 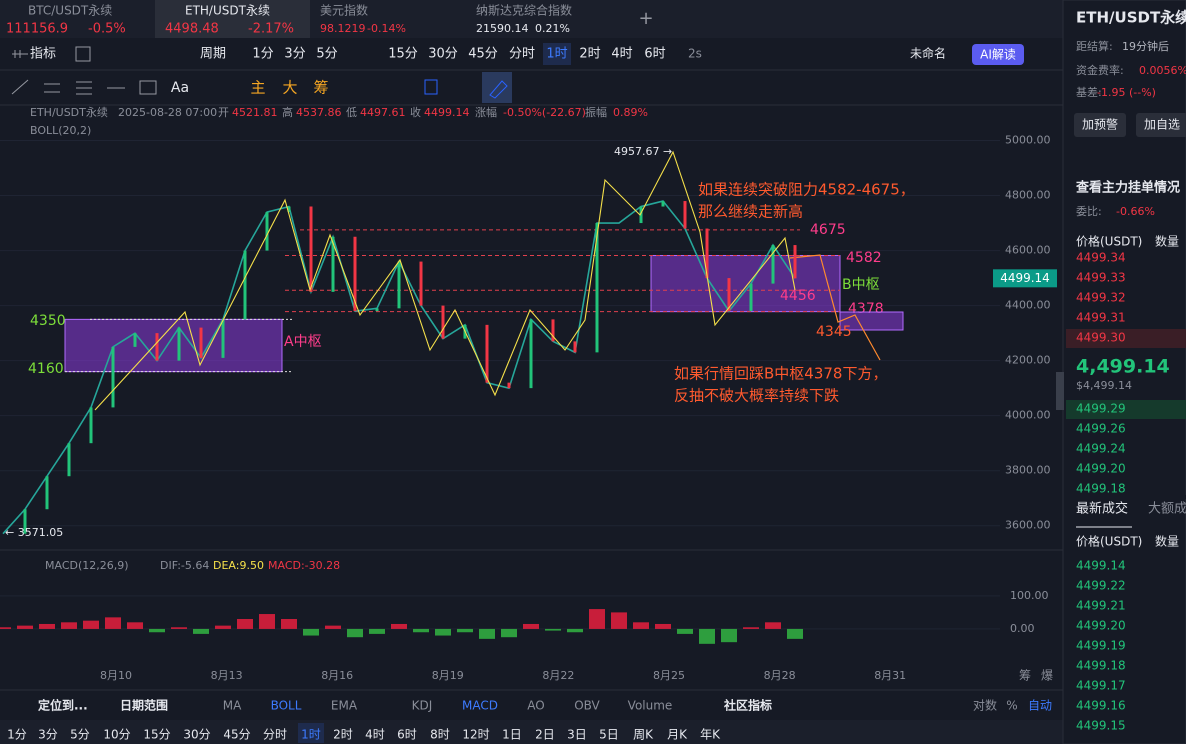 I want to click on x-tick-label: 8月25, so click(x=669, y=675).